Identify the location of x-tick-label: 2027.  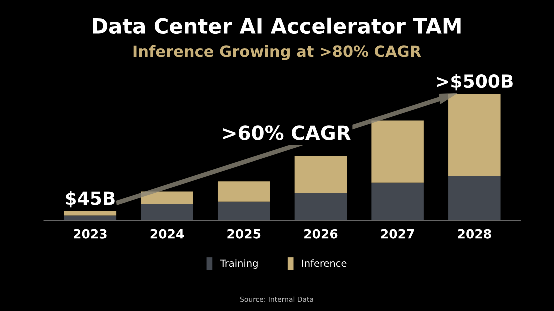
(397, 234).